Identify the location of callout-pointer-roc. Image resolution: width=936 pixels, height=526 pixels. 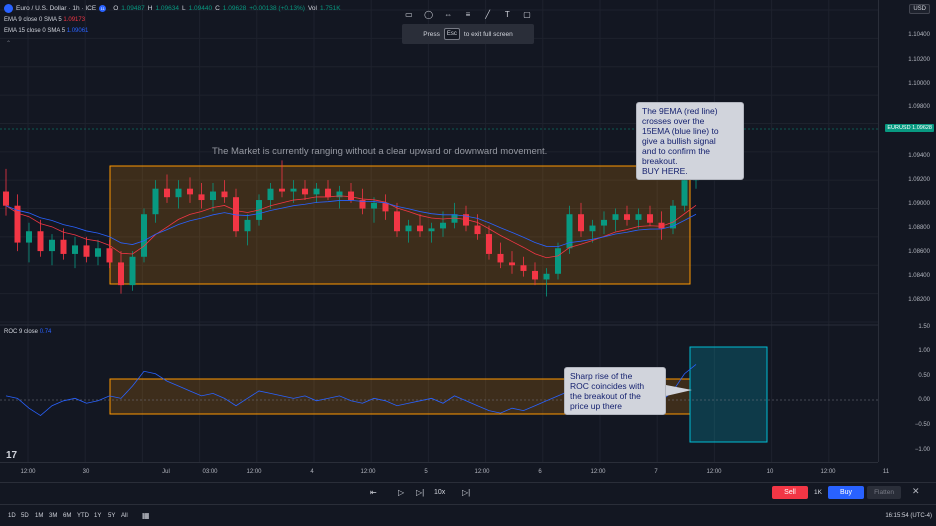
(679, 390).